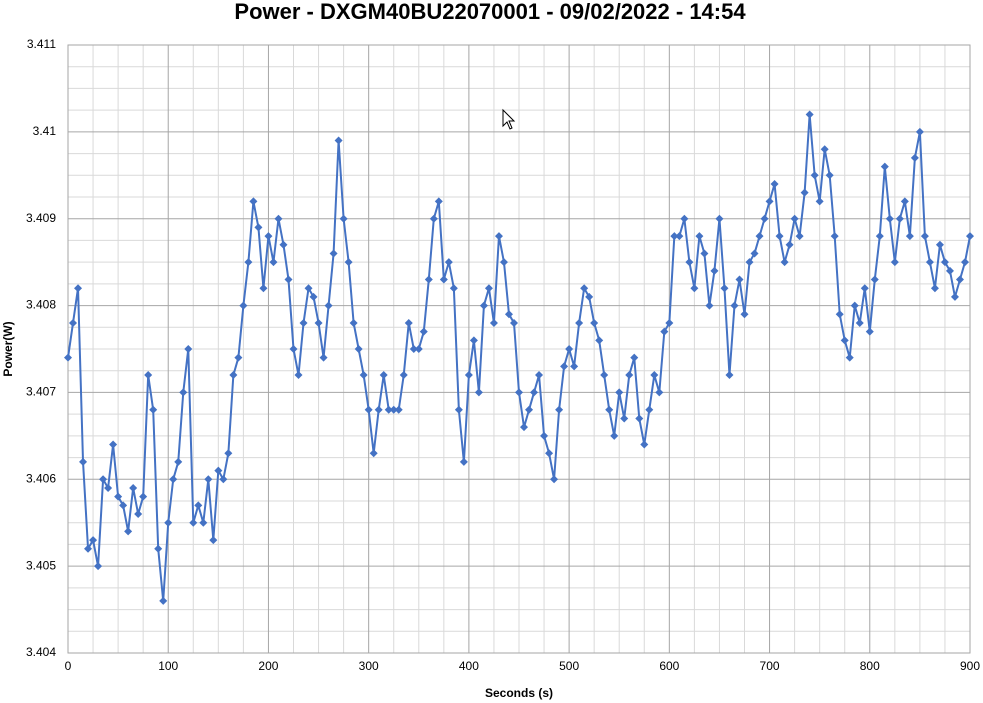 The height and width of the screenshot is (703, 983). Describe the element at coordinates (469, 666) in the screenshot. I see `x-tick-label: 400` at that location.